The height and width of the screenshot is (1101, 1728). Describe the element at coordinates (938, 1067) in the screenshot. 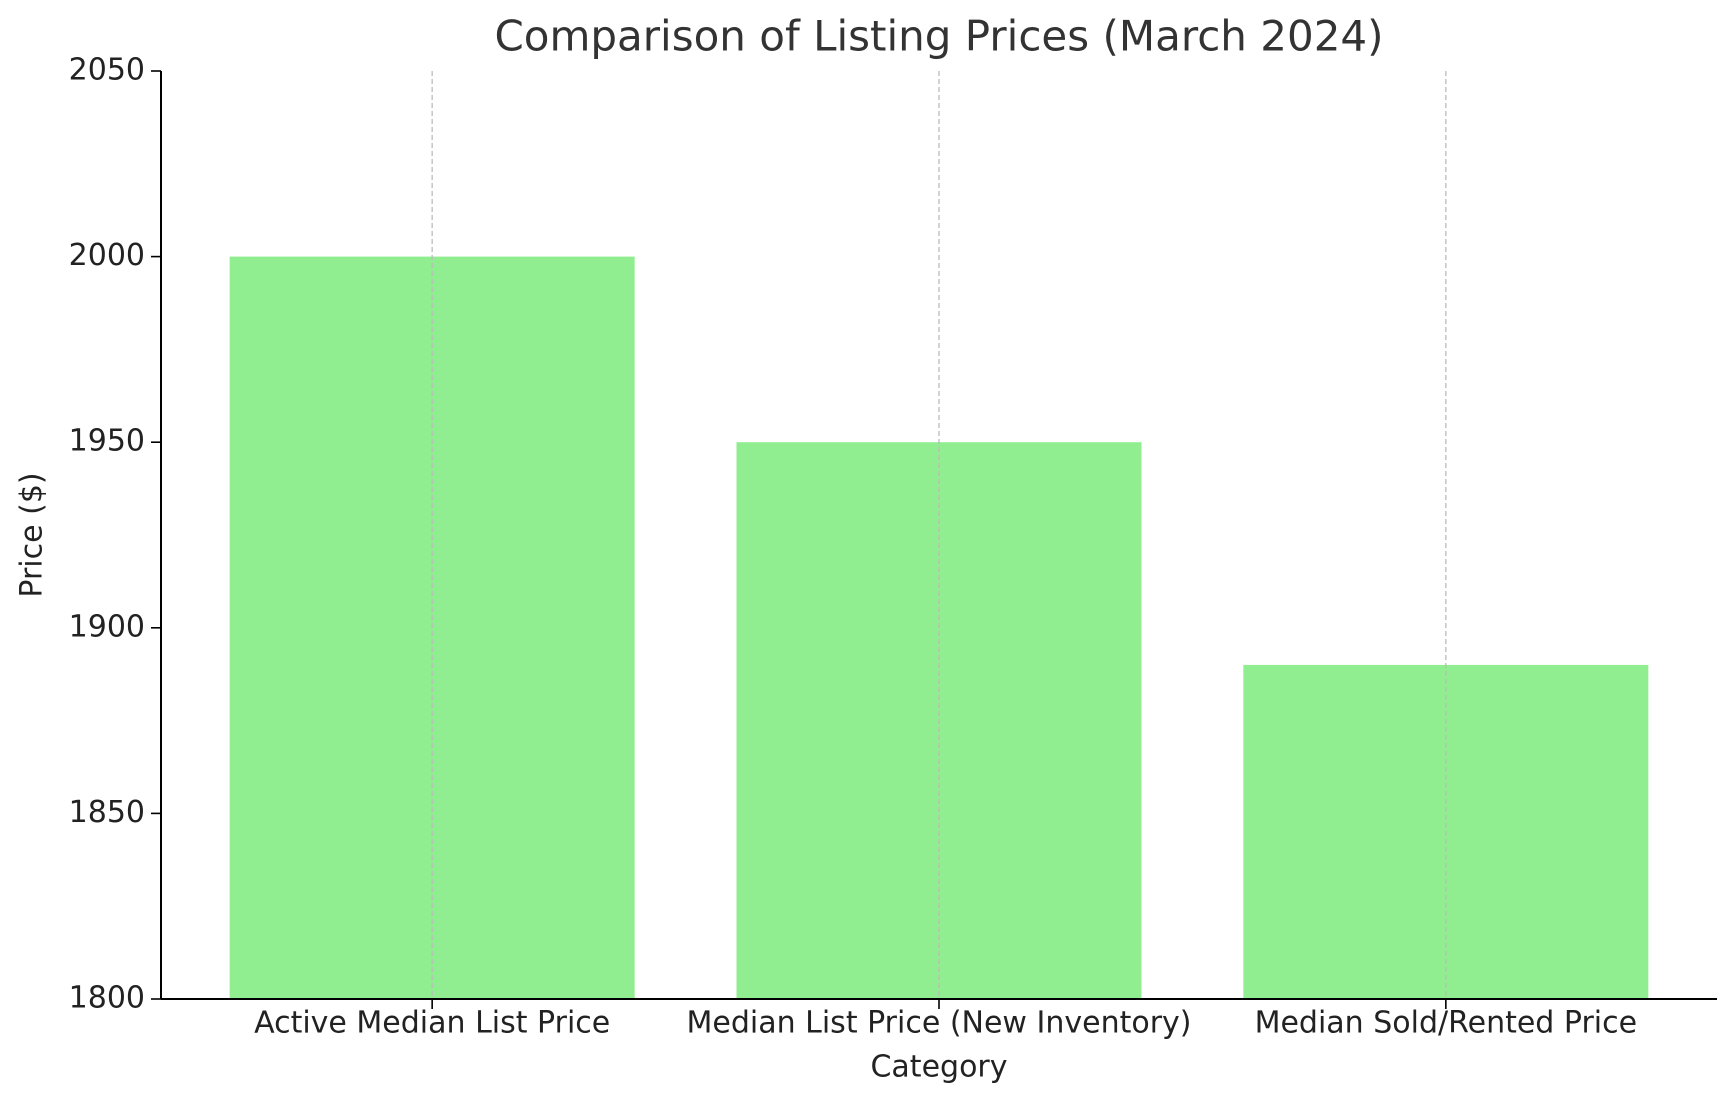

I see `x-axis-label: Category` at that location.